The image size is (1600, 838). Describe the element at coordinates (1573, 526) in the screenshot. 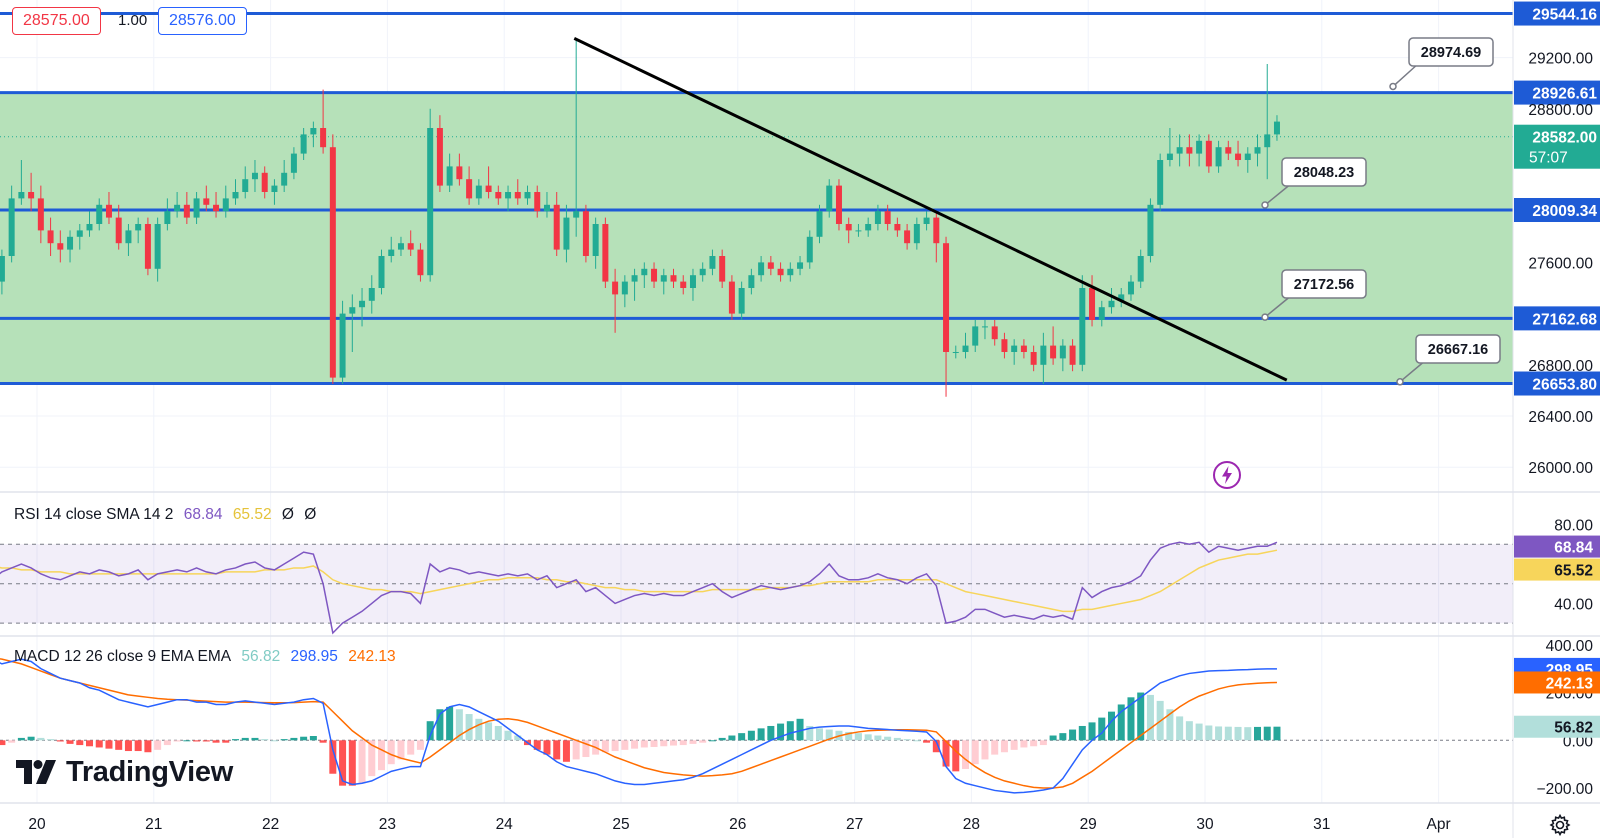

I see `rsi-tick-label: 80.00` at that location.